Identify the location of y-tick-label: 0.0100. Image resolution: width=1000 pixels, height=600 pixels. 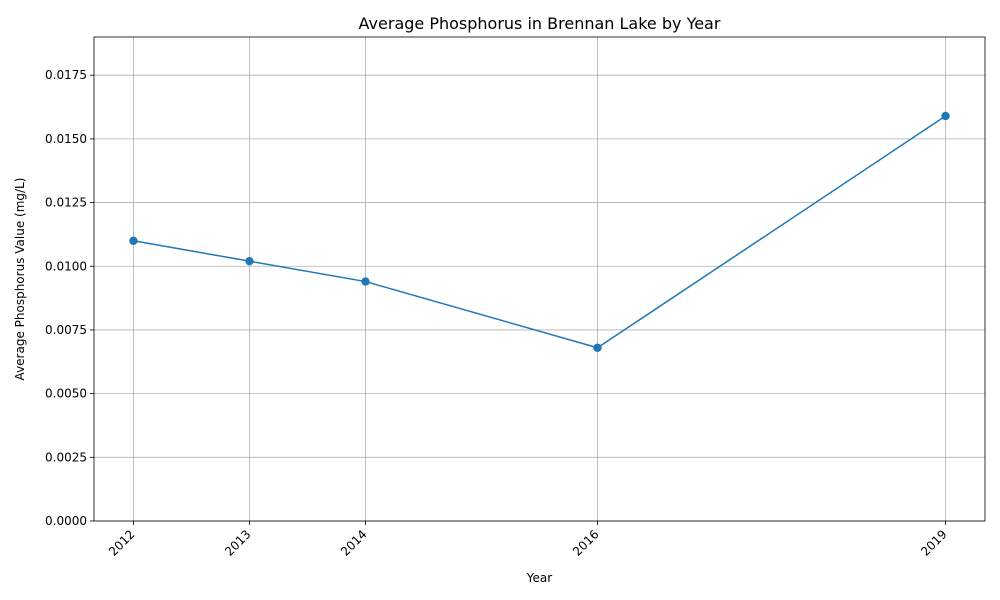
(66, 266).